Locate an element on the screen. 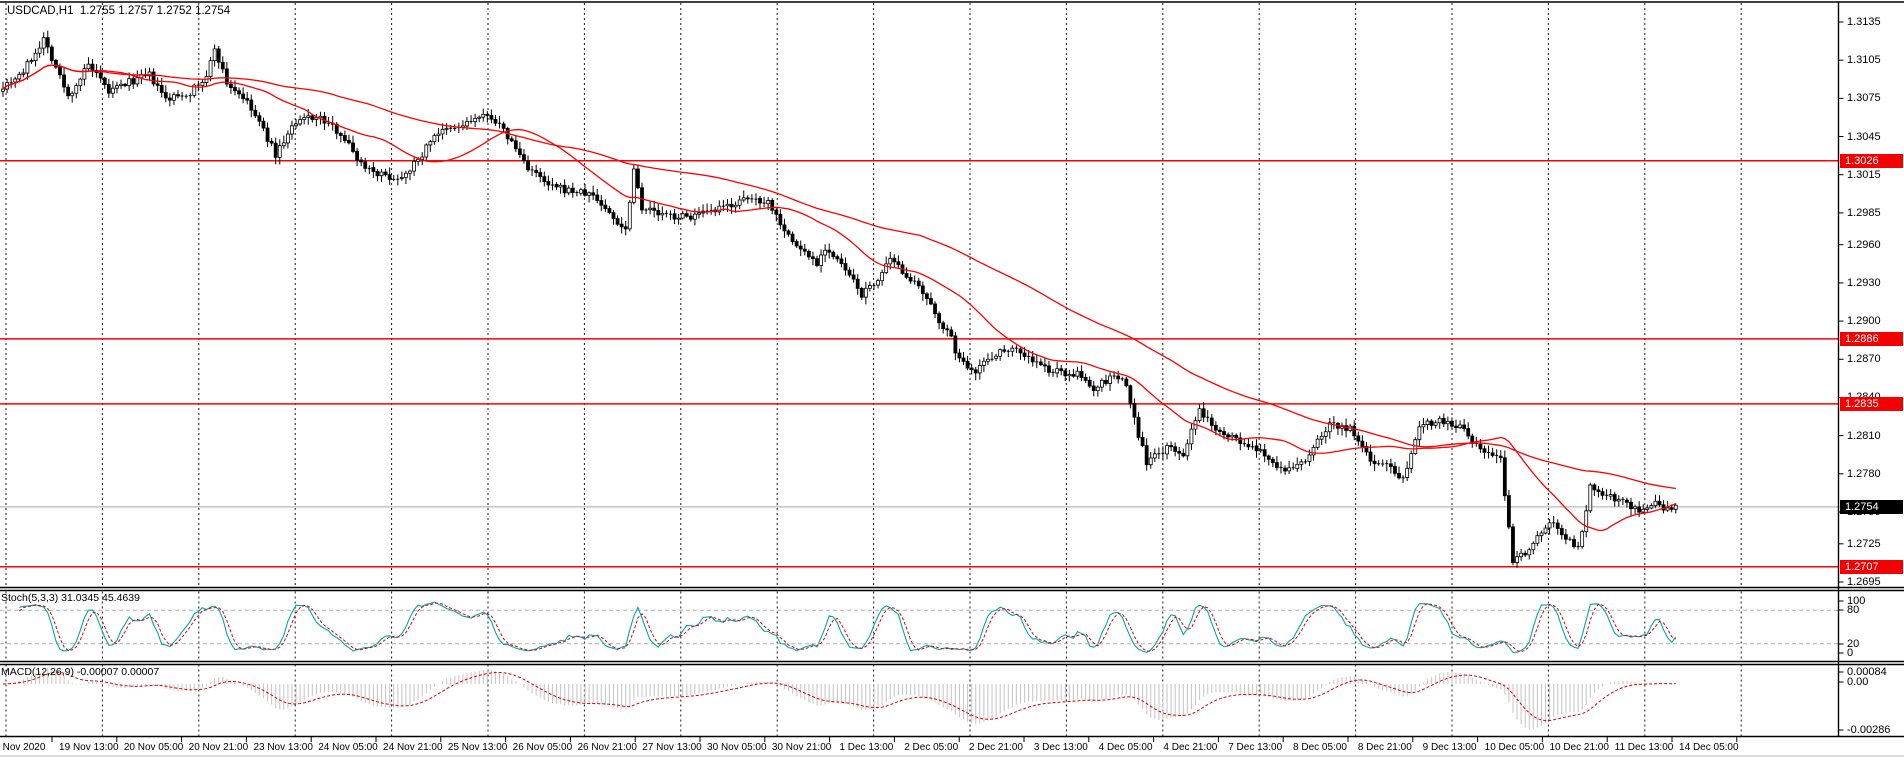  stoch-axis-tick: 0 is located at coordinates (1850, 653).